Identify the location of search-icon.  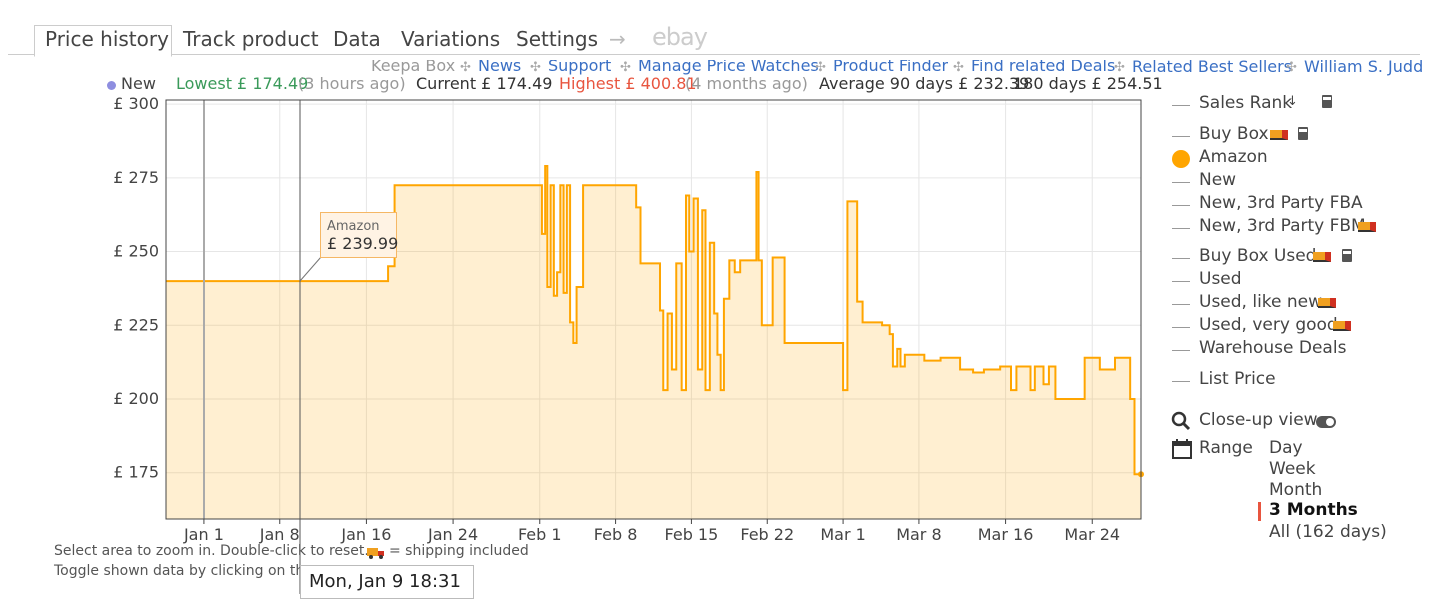
(1181, 421).